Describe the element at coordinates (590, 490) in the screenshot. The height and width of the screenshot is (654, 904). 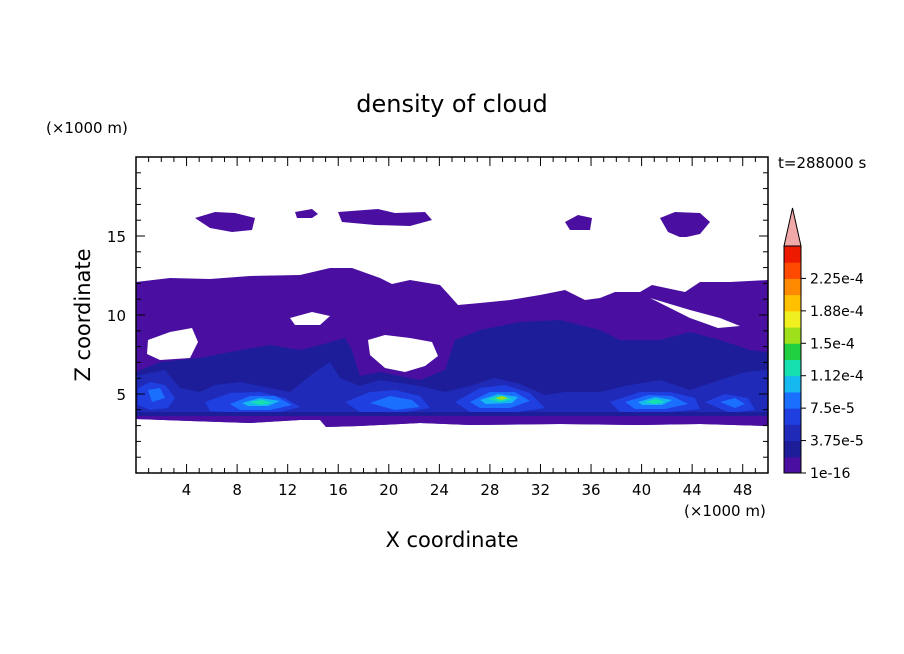
I see `x-tick-label: 36` at that location.